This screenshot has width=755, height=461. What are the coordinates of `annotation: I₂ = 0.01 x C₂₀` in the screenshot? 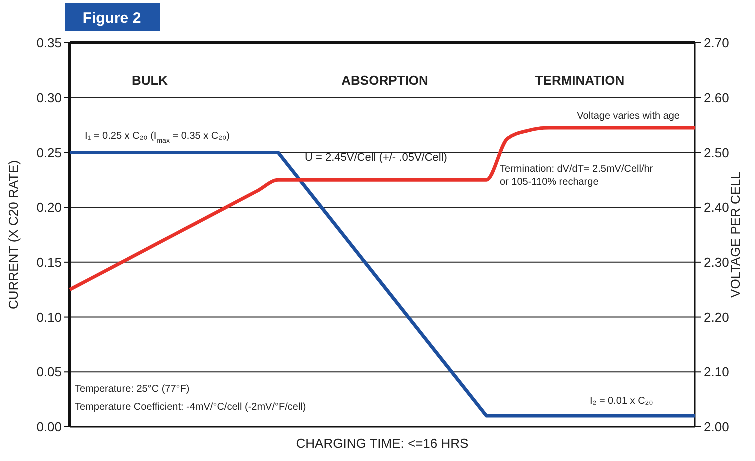 It's located at (622, 401).